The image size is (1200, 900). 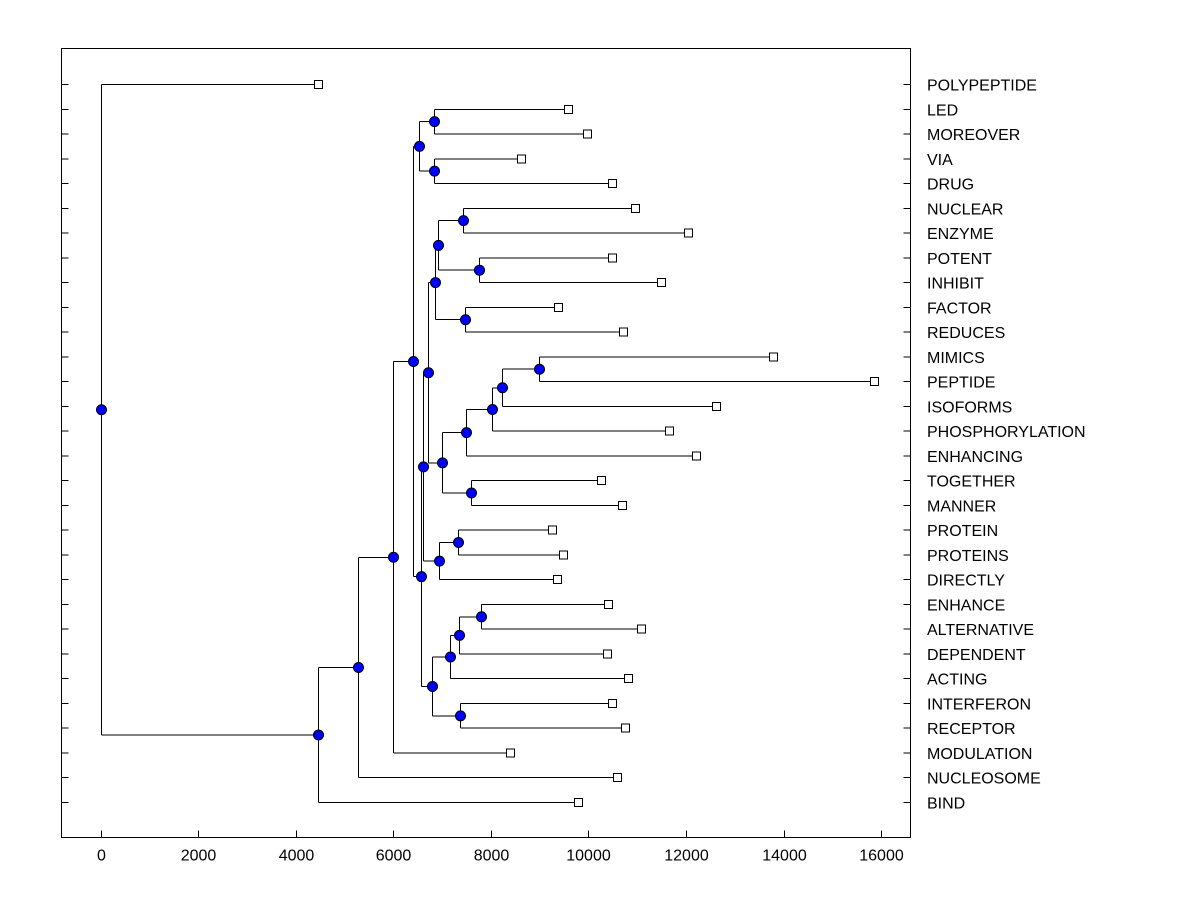 I want to click on leaf-label: ENZYME, so click(x=960, y=234).